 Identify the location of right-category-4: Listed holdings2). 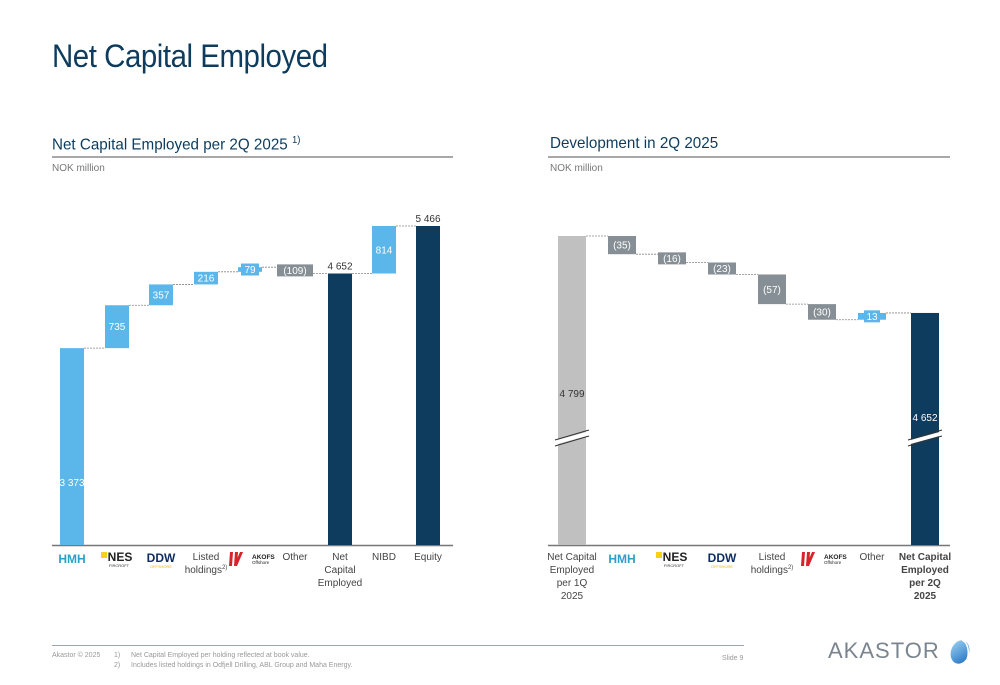
(772, 564).